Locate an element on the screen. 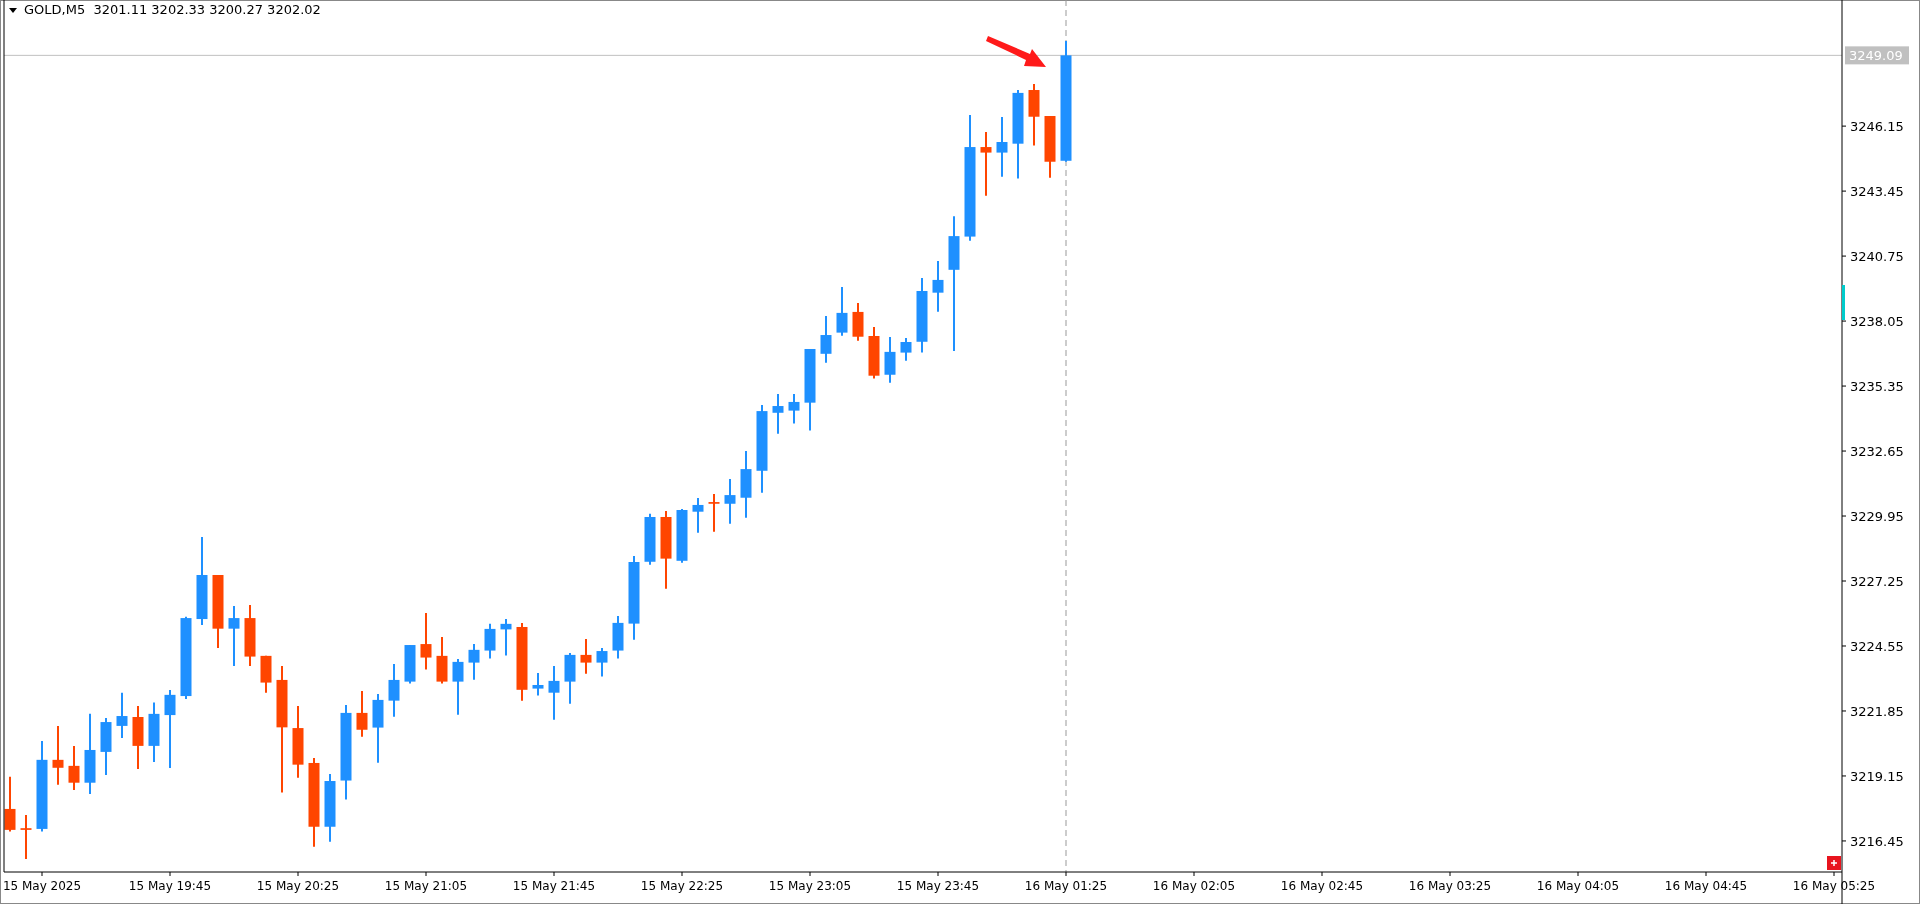 The width and height of the screenshot is (1920, 904). x-tick-label: 16 May 02:45 is located at coordinates (1322, 886).